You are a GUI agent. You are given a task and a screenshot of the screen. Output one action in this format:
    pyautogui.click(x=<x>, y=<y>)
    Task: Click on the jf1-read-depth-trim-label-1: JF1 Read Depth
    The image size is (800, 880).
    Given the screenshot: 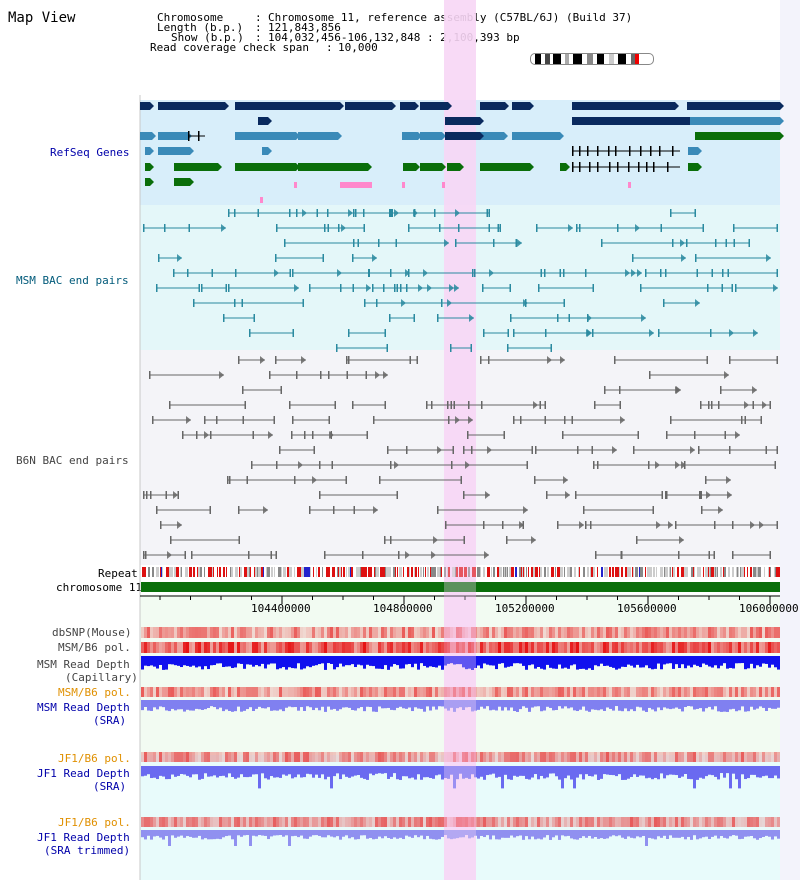 What is the action you would take?
    pyautogui.click(x=83, y=837)
    